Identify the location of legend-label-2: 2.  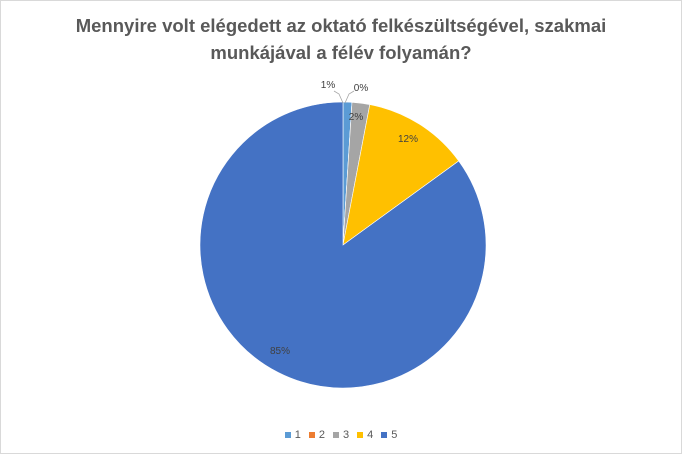
(321, 435).